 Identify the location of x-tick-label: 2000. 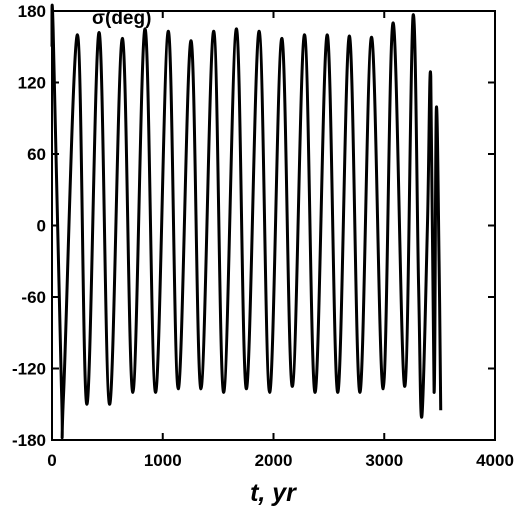
(274, 460).